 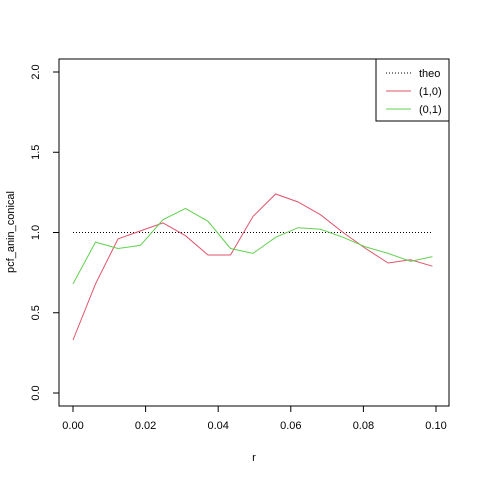 What do you see at coordinates (290, 426) in the screenshot?
I see `x-tick-label: 0.06` at bounding box center [290, 426].